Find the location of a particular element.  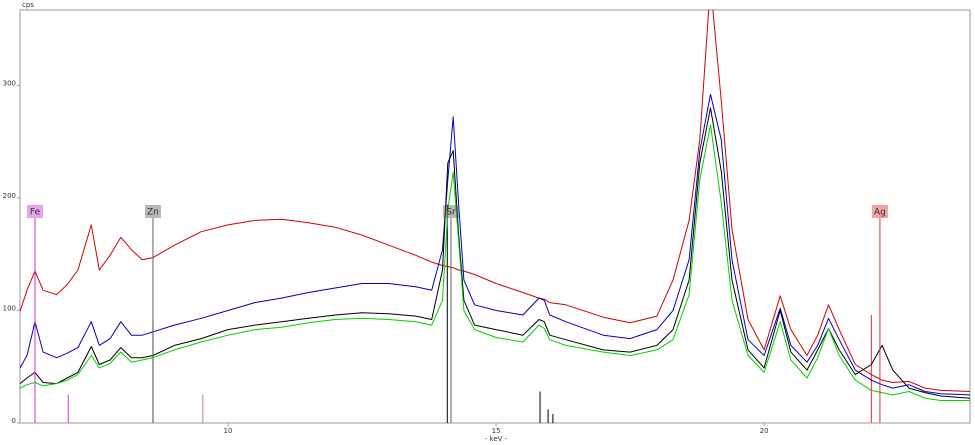

element-label: Ag is located at coordinates (880, 213).